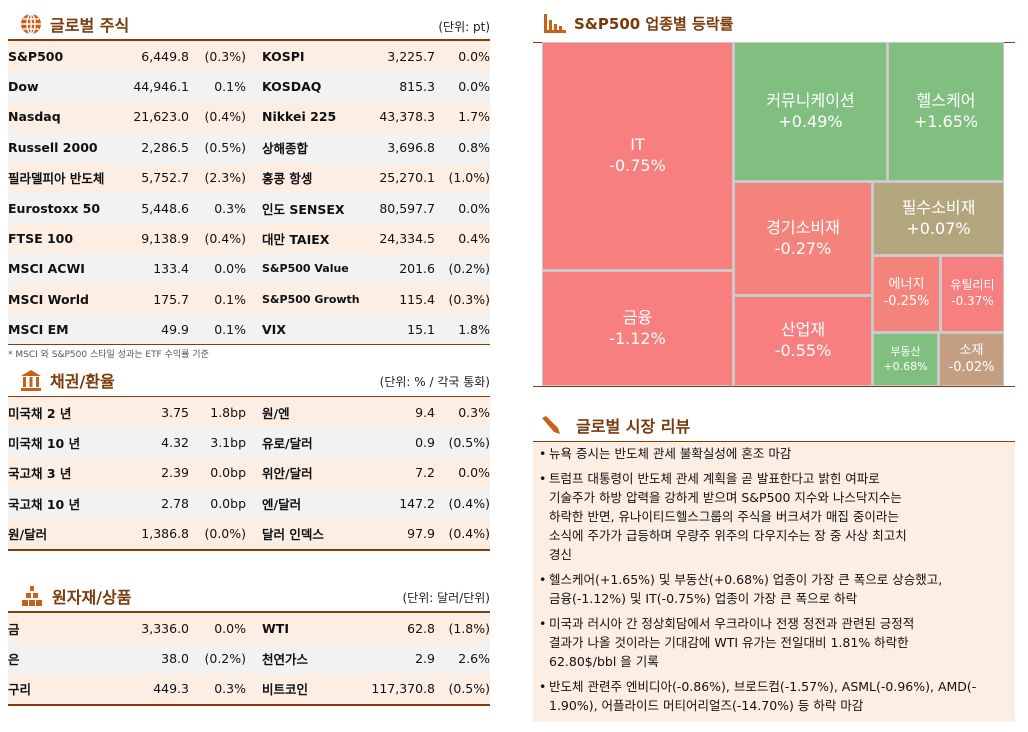 The width and height of the screenshot is (1028, 732). I want to click on change-cell: 2.6%, so click(474, 659).